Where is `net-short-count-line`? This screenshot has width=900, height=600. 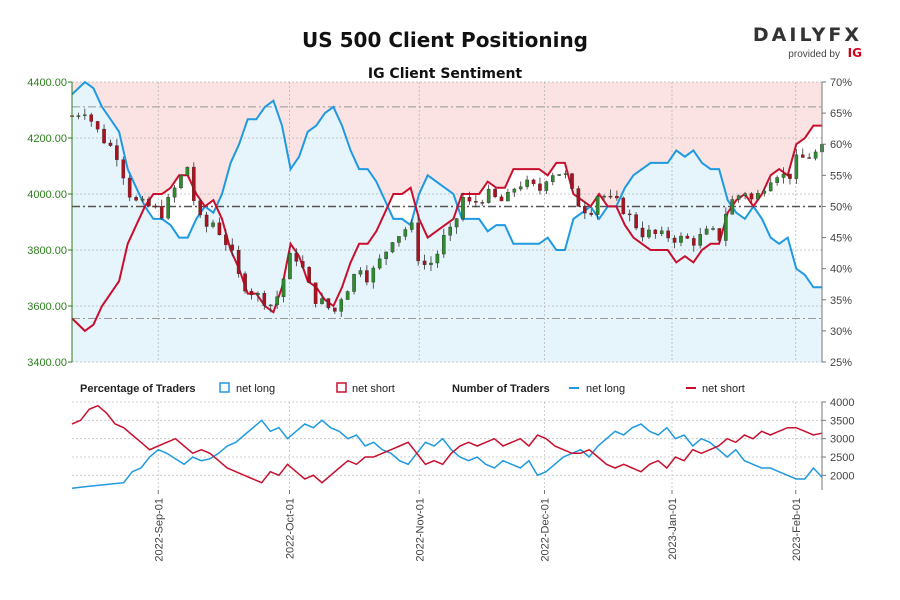 net-short-count-line is located at coordinates (447, 444).